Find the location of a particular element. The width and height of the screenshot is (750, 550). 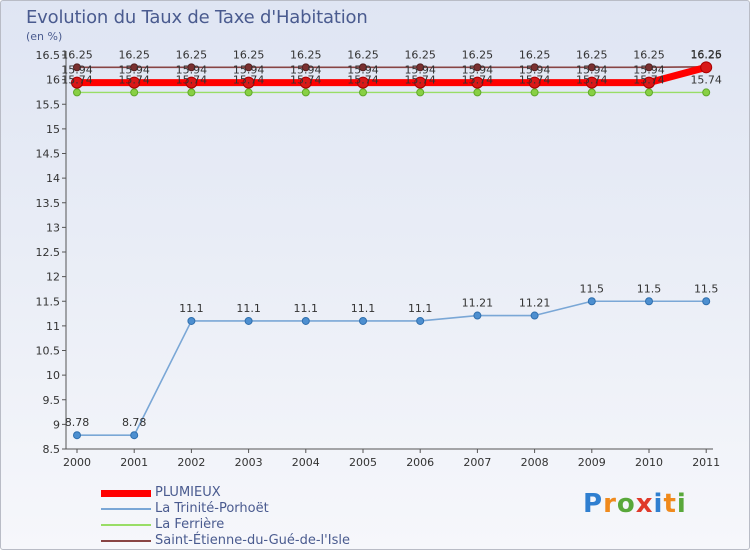

data-label-la-trinite-porhoet: 8.78 is located at coordinates (77, 422).